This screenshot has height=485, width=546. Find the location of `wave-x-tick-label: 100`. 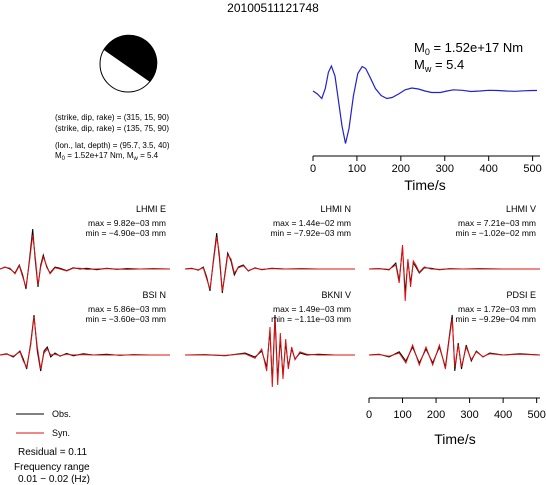

wave-x-tick-label: 100 is located at coordinates (402, 415).